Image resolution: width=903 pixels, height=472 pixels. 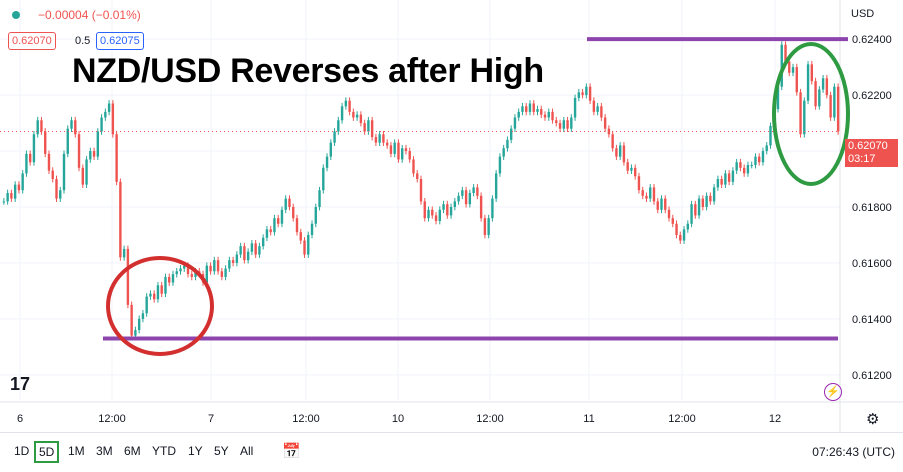 What do you see at coordinates (22, 451) in the screenshot?
I see `timeframe-1d: 1D` at bounding box center [22, 451].